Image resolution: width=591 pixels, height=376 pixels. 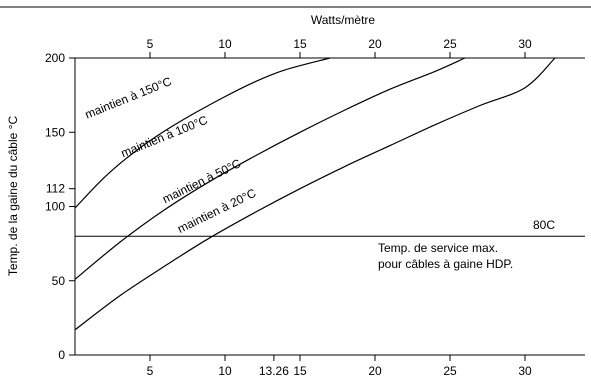 What do you see at coordinates (544, 225) in the screenshot?
I see `reference-line-label: 80C` at bounding box center [544, 225].